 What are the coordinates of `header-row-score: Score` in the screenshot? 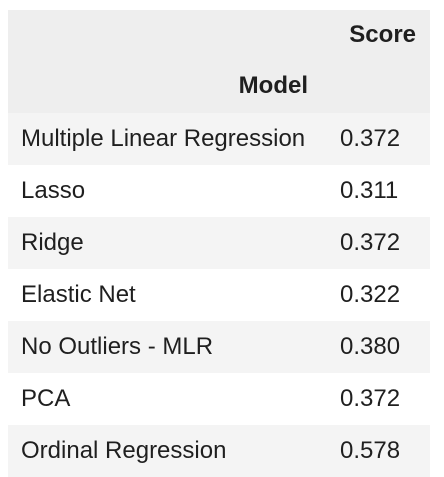 It's located at (219, 35).